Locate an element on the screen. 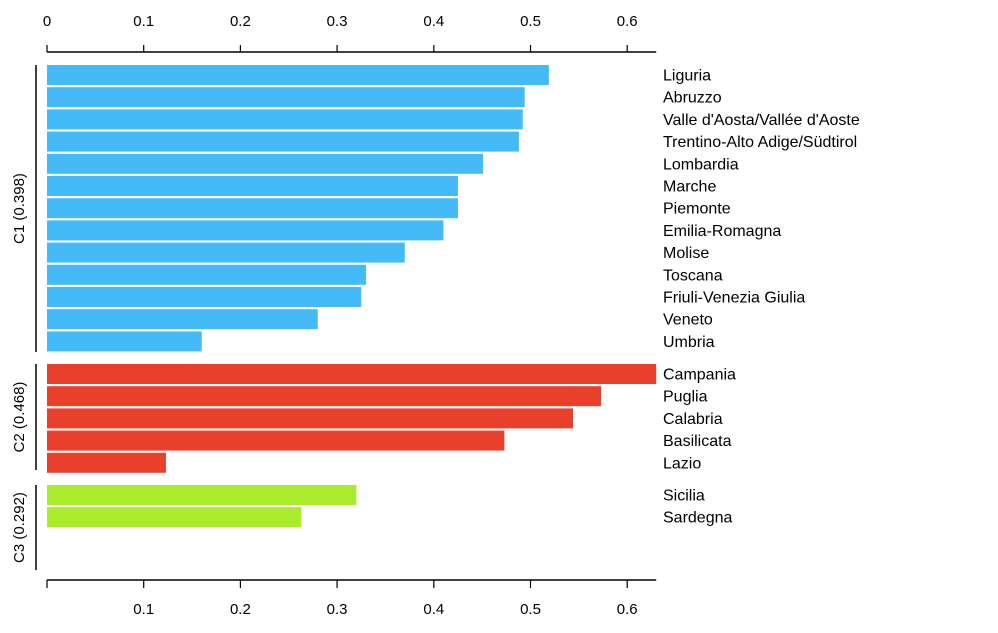  x-tick-label-top: 0.3 is located at coordinates (337, 21).